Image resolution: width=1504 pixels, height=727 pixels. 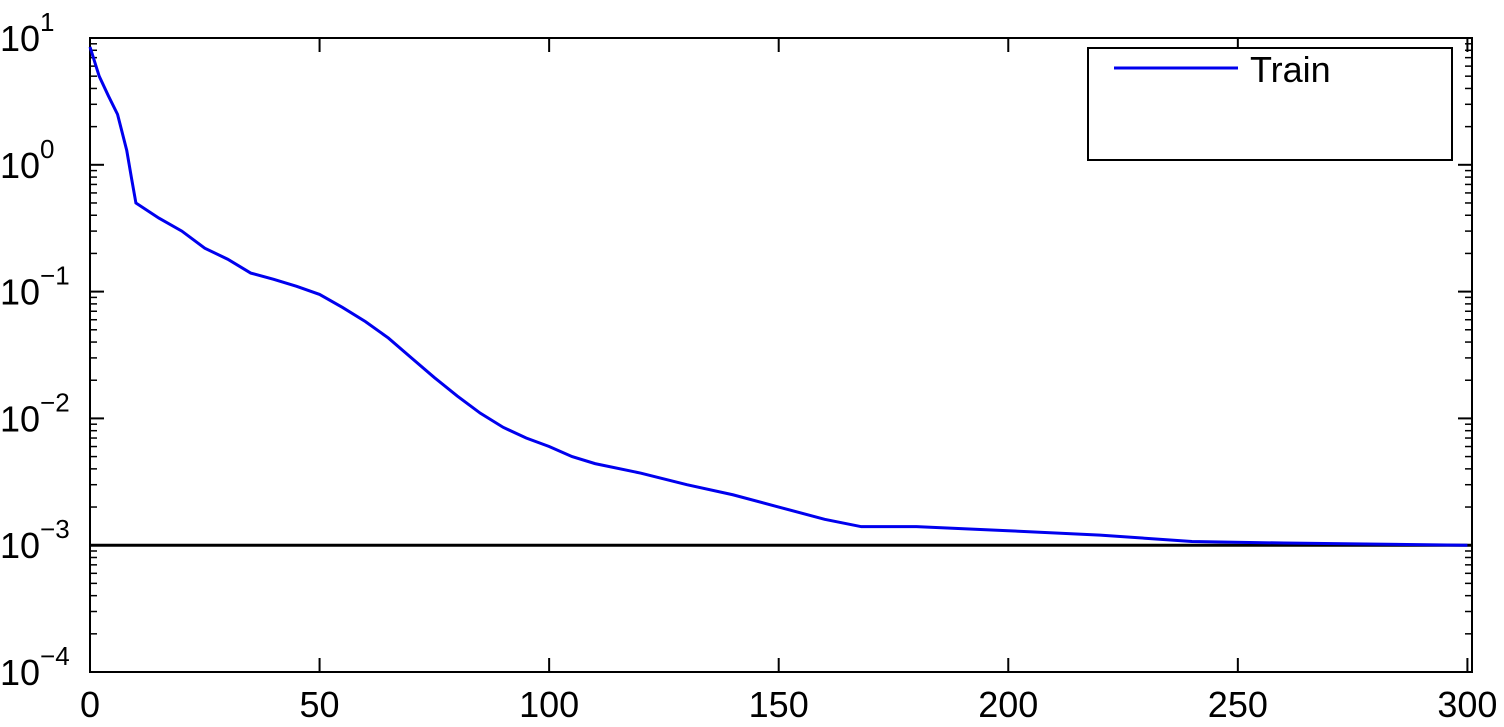 What do you see at coordinates (1467, 704) in the screenshot?
I see `x-tick-label: 300` at bounding box center [1467, 704].